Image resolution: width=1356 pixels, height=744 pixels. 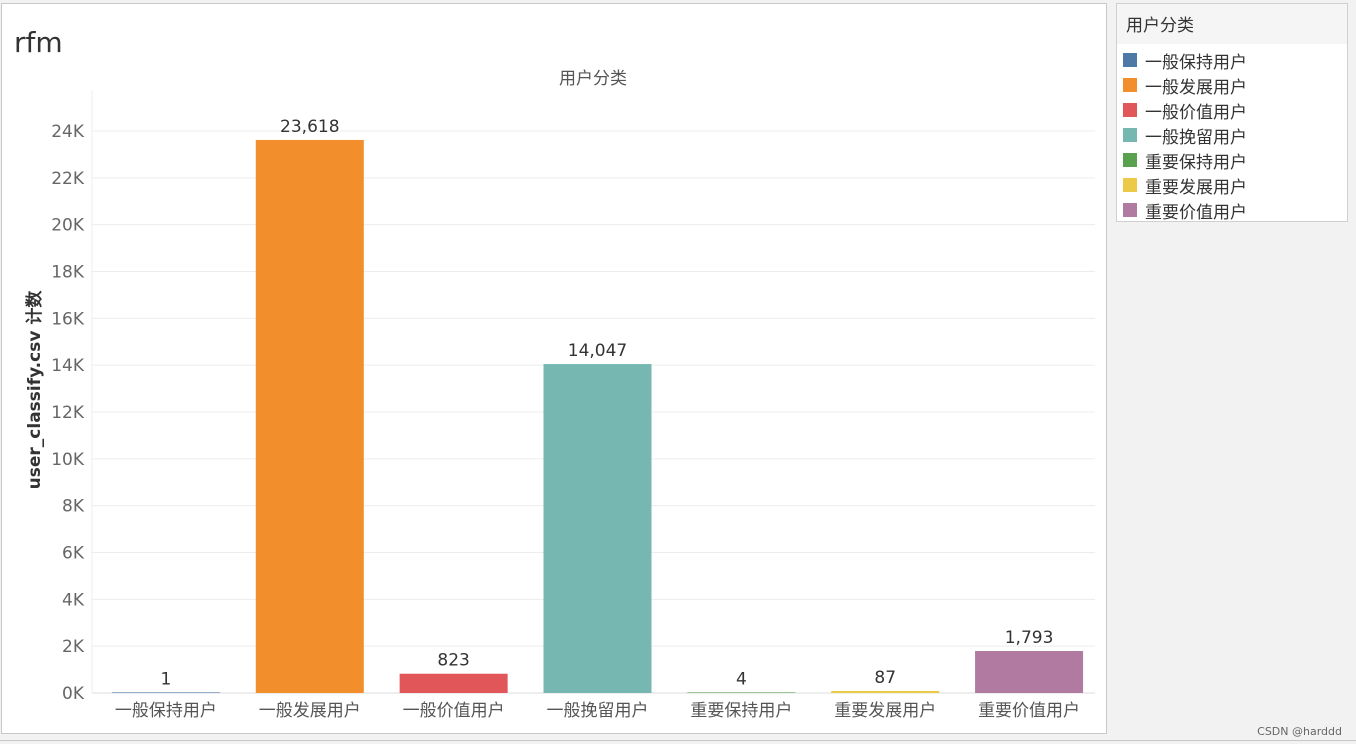 I want to click on legend-item-0: 一般保持用户, so click(x=1185, y=61).